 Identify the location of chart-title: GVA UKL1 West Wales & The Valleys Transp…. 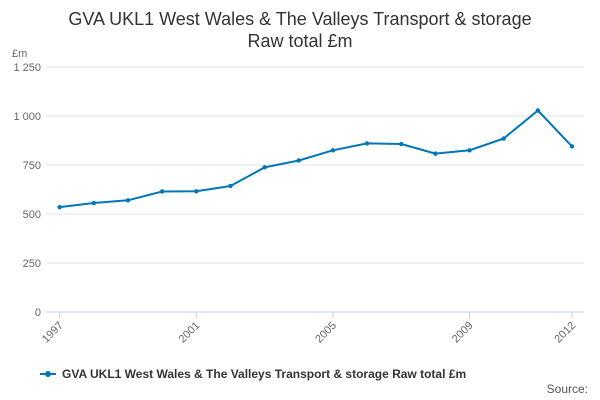
(300, 30).